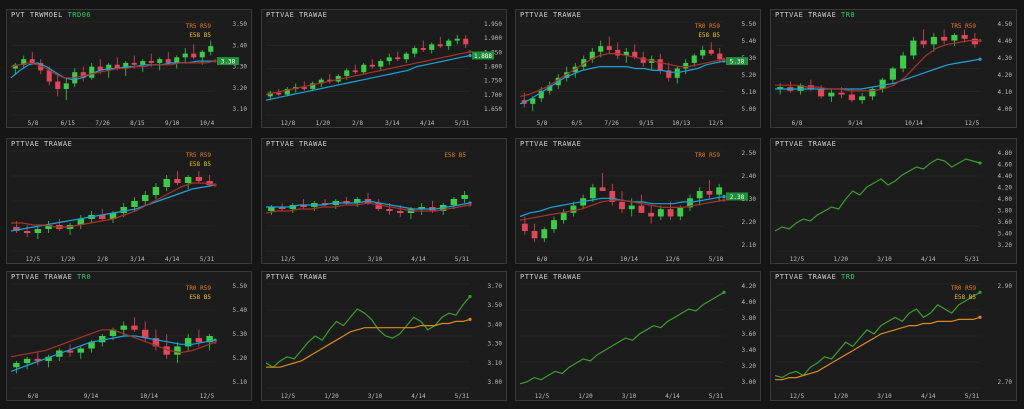  What do you see at coordinates (1005, 188) in the screenshot?
I see `y-tick-label: 4.20` at bounding box center [1005, 188].